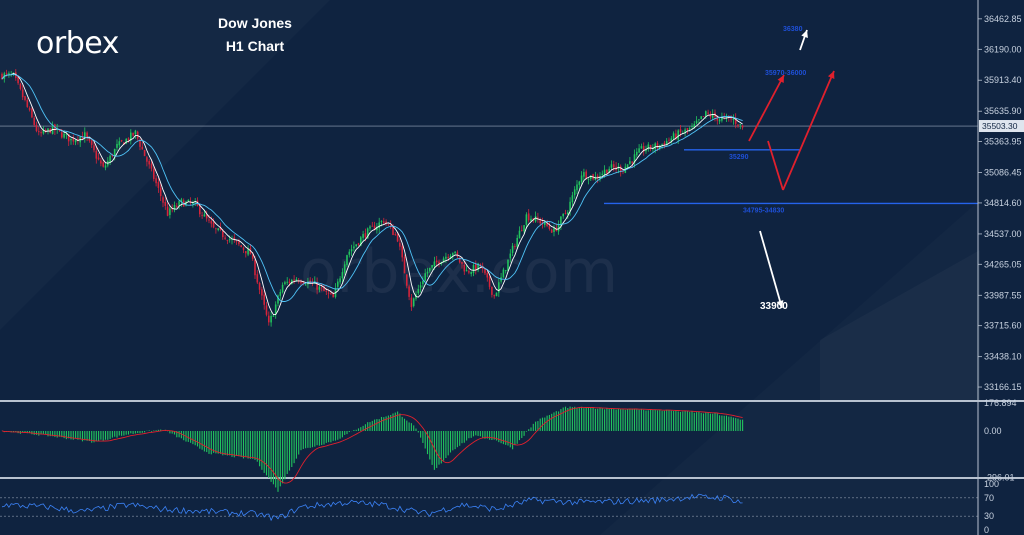  Describe the element at coordinates (77, 43) in the screenshot. I see `brand-logo: orbex` at that location.